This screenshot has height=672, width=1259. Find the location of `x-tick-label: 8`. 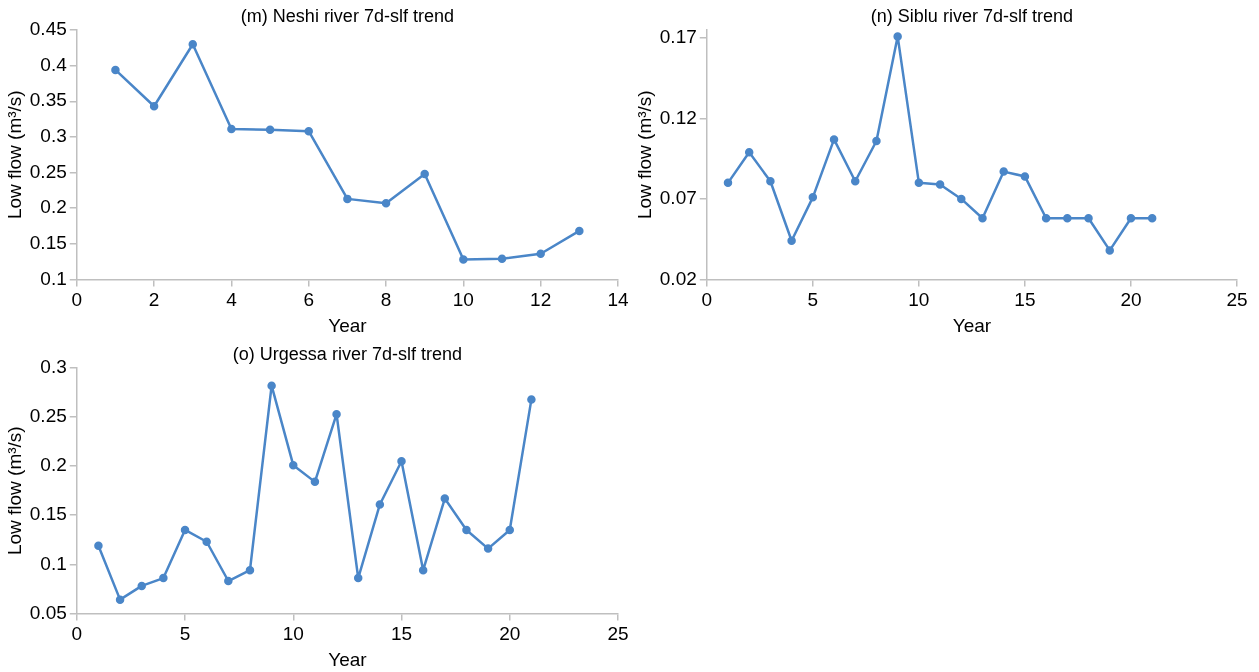

x-tick-label: 8 is located at coordinates (386, 300).